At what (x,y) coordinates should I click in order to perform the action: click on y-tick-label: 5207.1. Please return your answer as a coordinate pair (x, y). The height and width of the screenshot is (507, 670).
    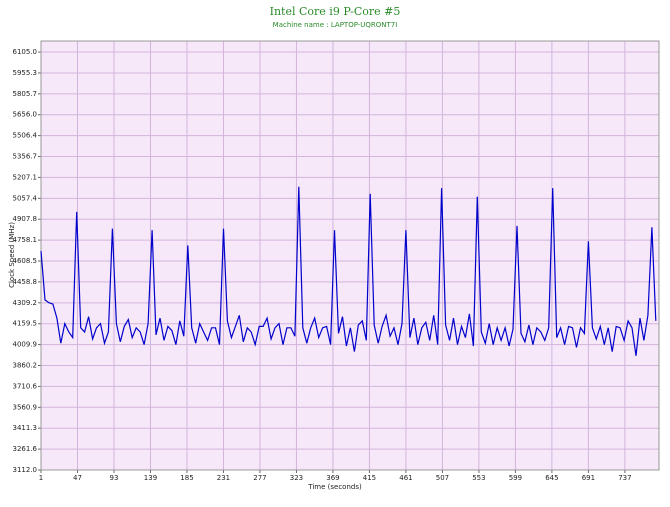
    Looking at the image, I should click on (25, 177).